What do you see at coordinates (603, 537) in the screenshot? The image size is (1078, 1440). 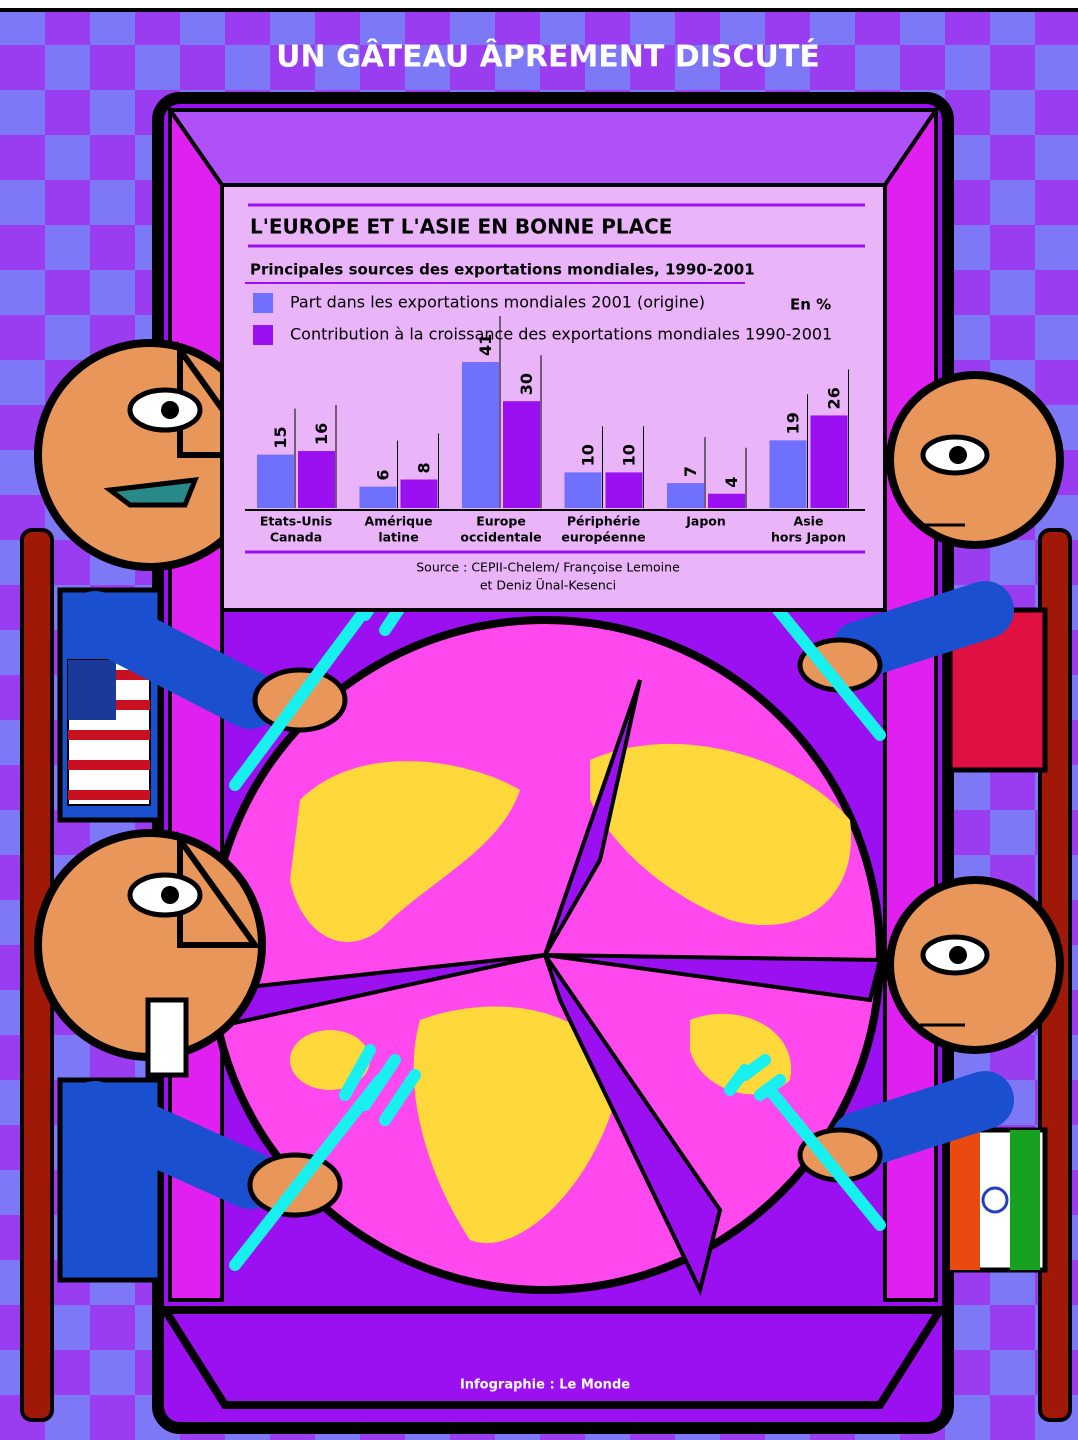 I see `x-tick-label: européenne` at bounding box center [603, 537].